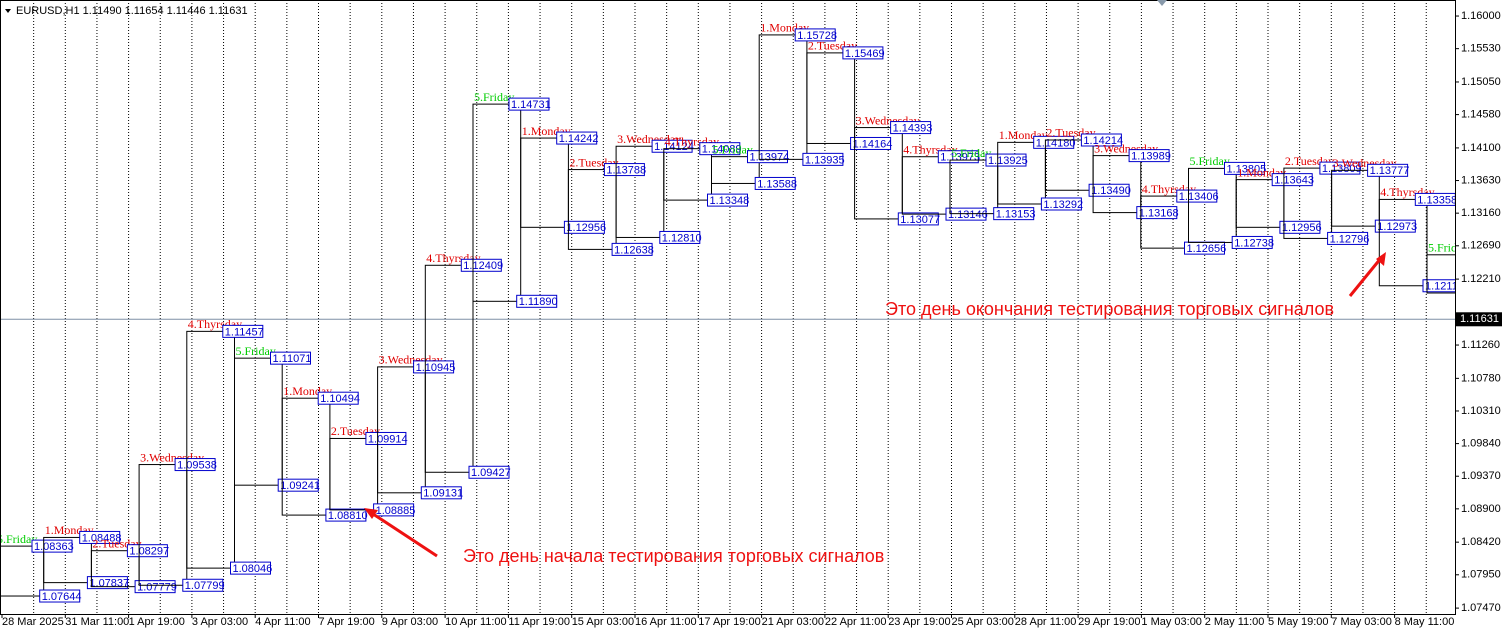 The width and height of the screenshot is (1503, 637). I want to click on y-tick-label: 1.09840, so click(1481, 444).